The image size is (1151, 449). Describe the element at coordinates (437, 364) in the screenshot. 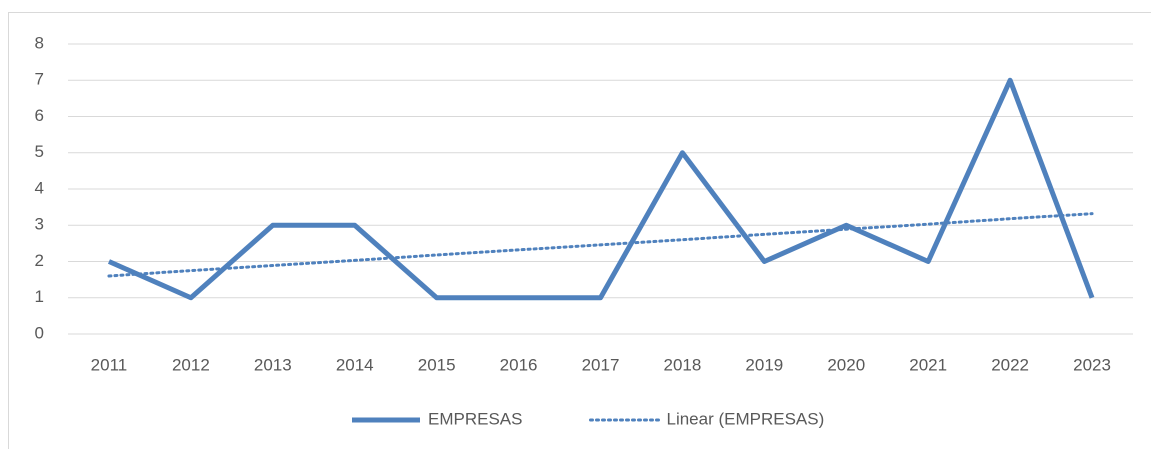

I see `x-tick-label: 2015` at that location.